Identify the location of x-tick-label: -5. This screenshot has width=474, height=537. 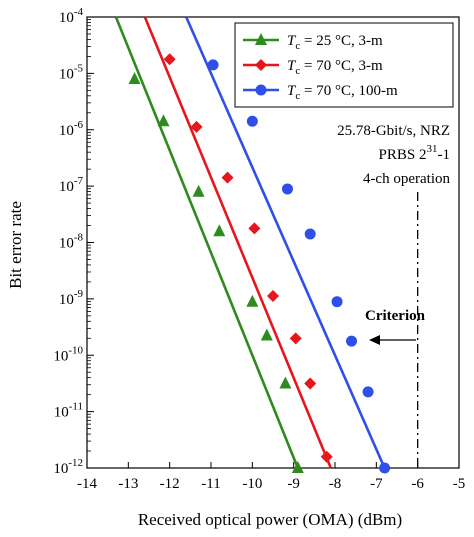
(459, 484).